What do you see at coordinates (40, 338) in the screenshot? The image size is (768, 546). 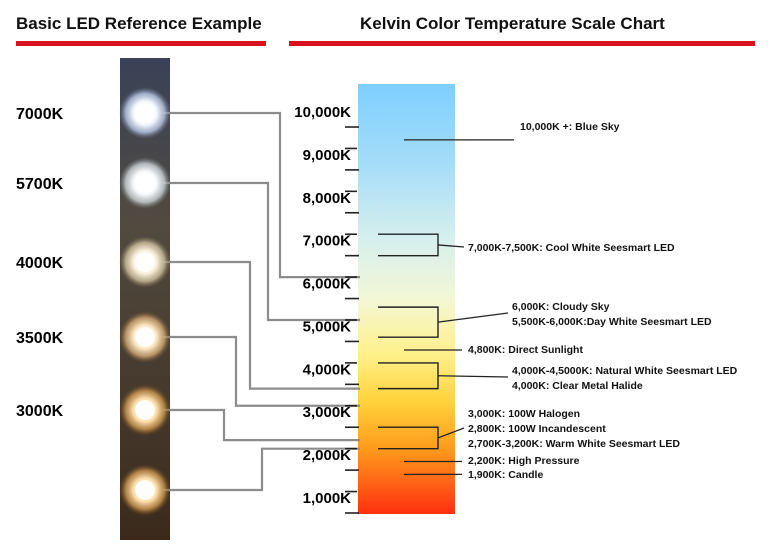 I see `led-kelvin-label: 3500K` at bounding box center [40, 338].